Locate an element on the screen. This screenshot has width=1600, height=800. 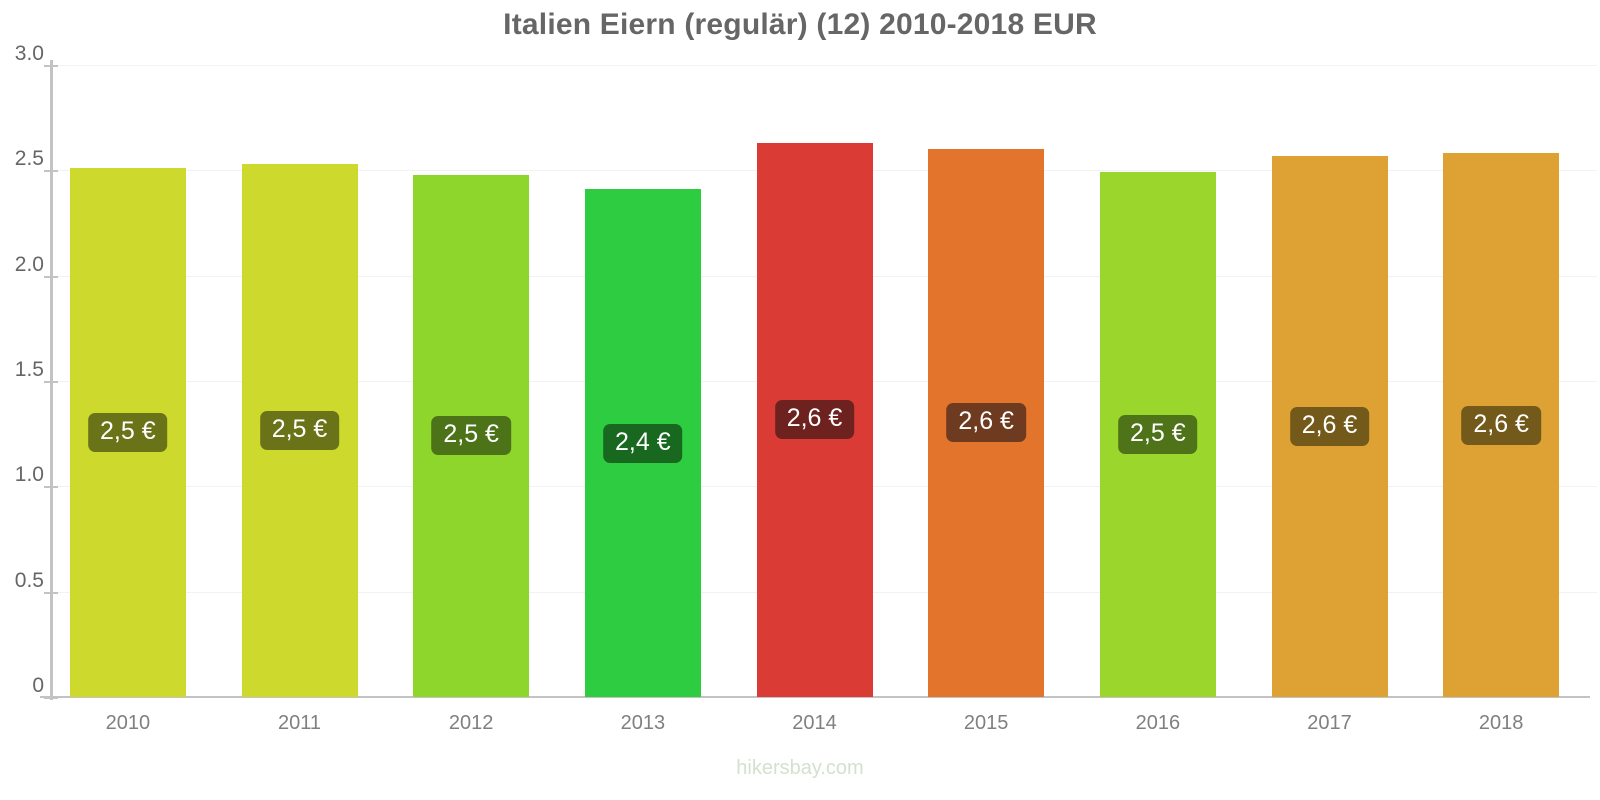
watermark: hikersbay.com is located at coordinates (800, 768).